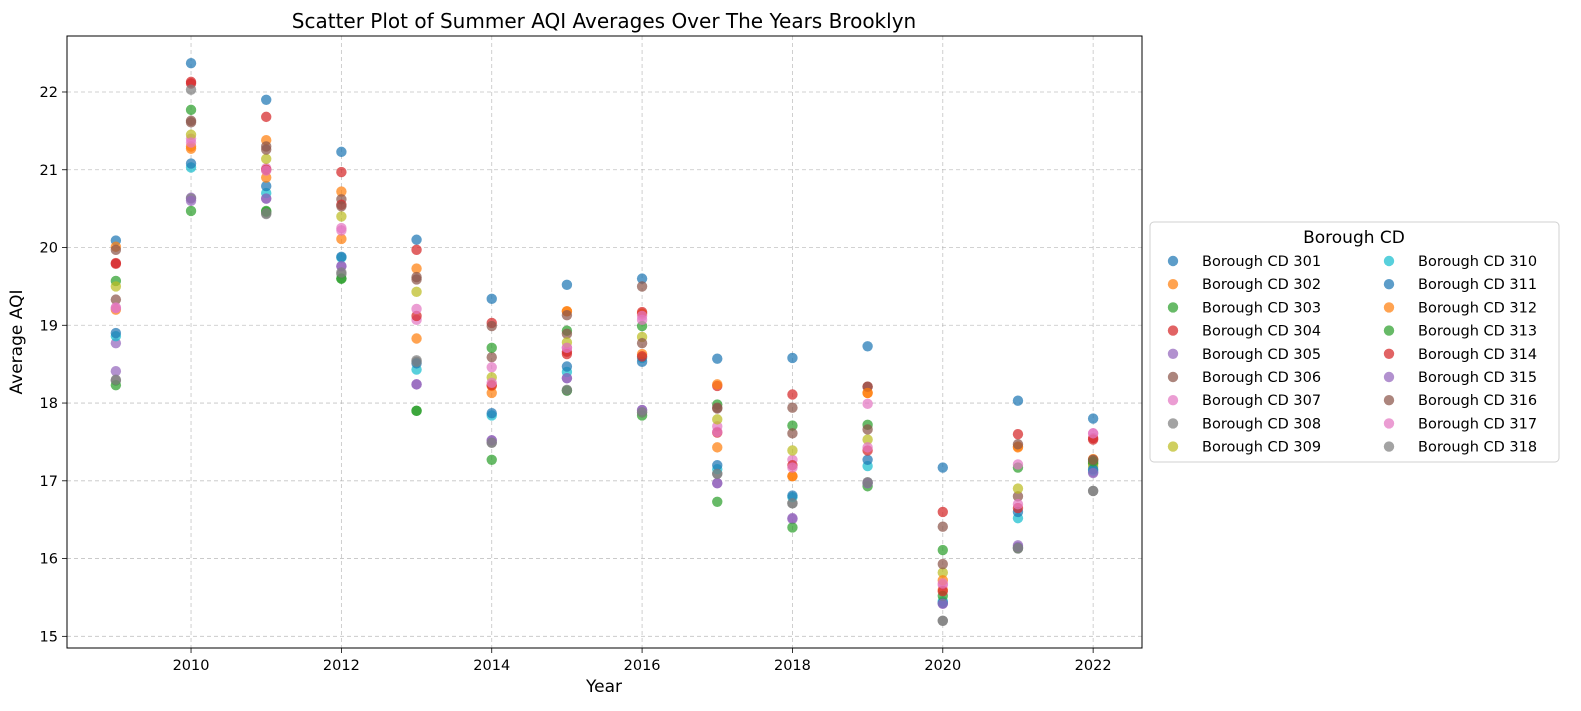 This screenshot has width=1581, height=711. Describe the element at coordinates (792, 666) in the screenshot. I see `x-tick-label: 2018` at that location.